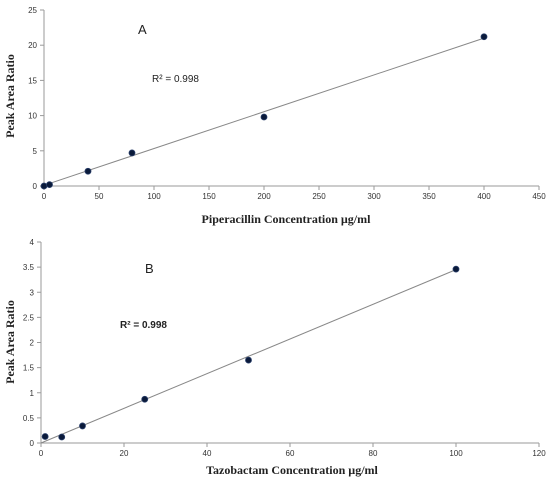 The height and width of the screenshot is (483, 550). What do you see at coordinates (456, 453) in the screenshot?
I see `panel-b-x-tick-label: 100` at bounding box center [456, 453].